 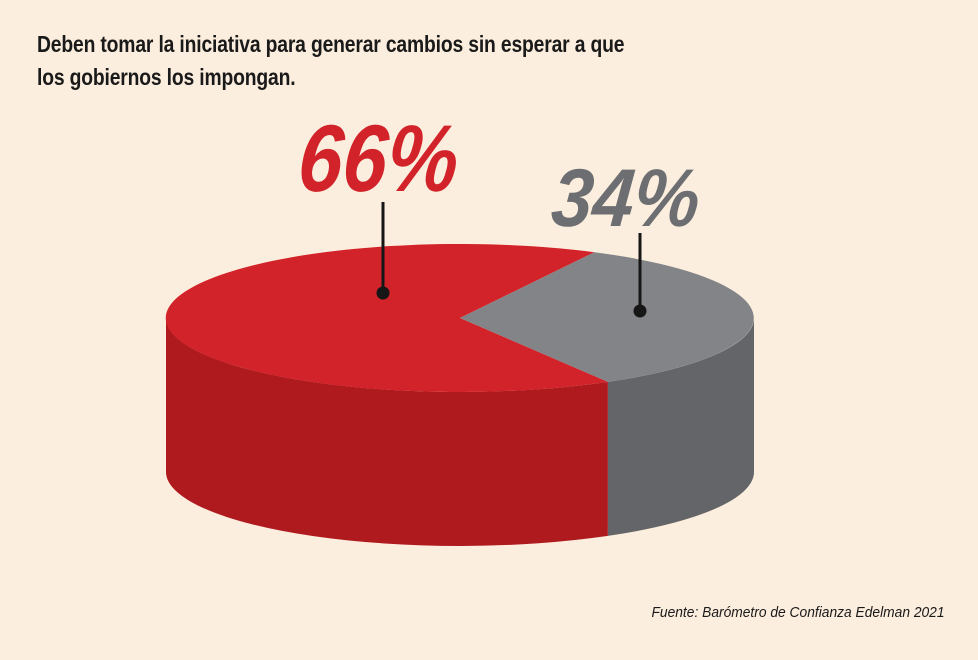 I want to click on data-label-34: 34%, so click(x=626, y=198).